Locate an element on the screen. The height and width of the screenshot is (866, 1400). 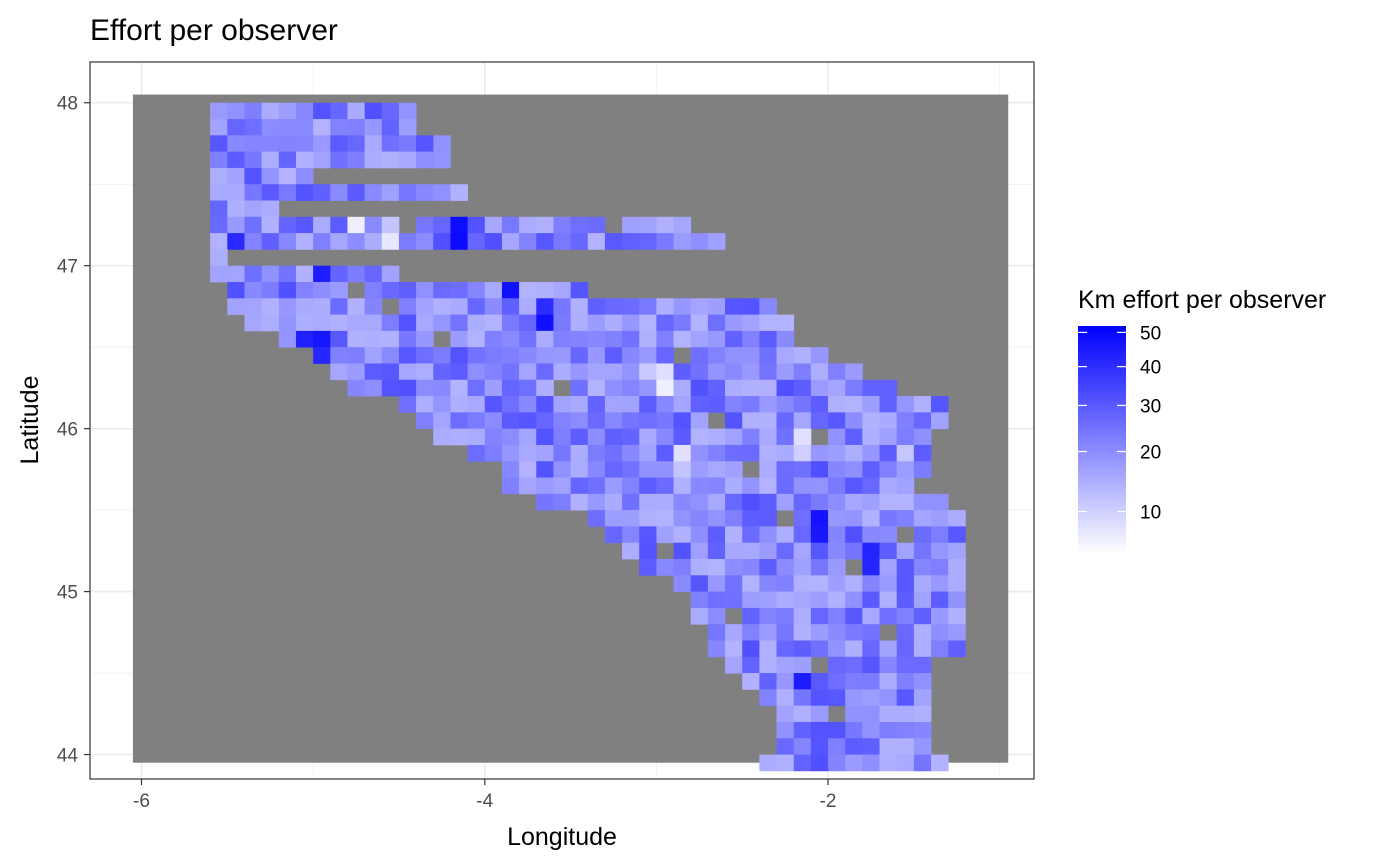
y-tick-label: 47 is located at coordinates (67, 267).